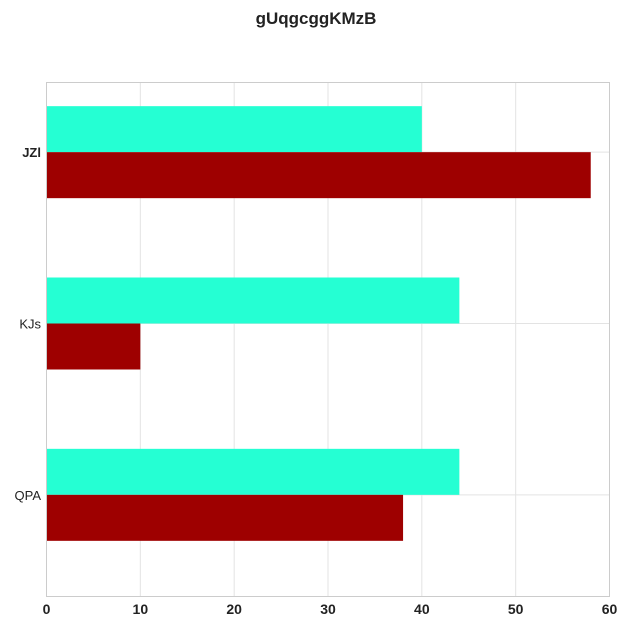  I want to click on bar-series-2-qpa, so click(225, 517).